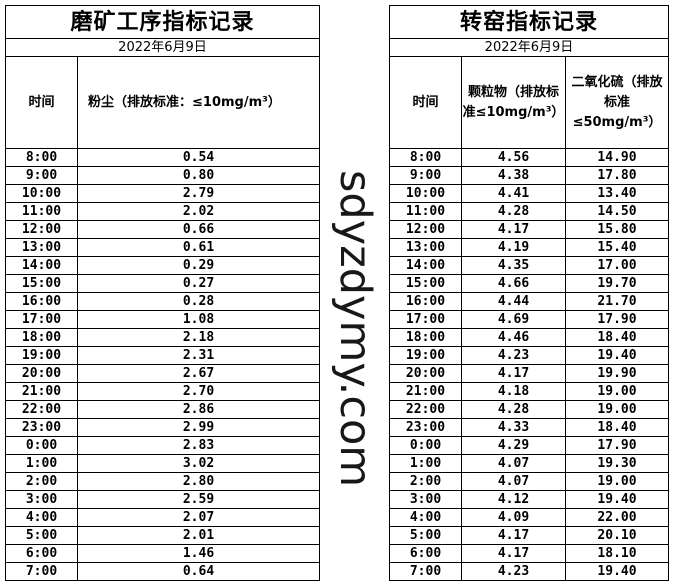 The width and height of the screenshot is (674, 584). What do you see at coordinates (513, 102) in the screenshot?
I see `header-particulate: 颗粒物（排放标准≤10mg/m³）` at bounding box center [513, 102].